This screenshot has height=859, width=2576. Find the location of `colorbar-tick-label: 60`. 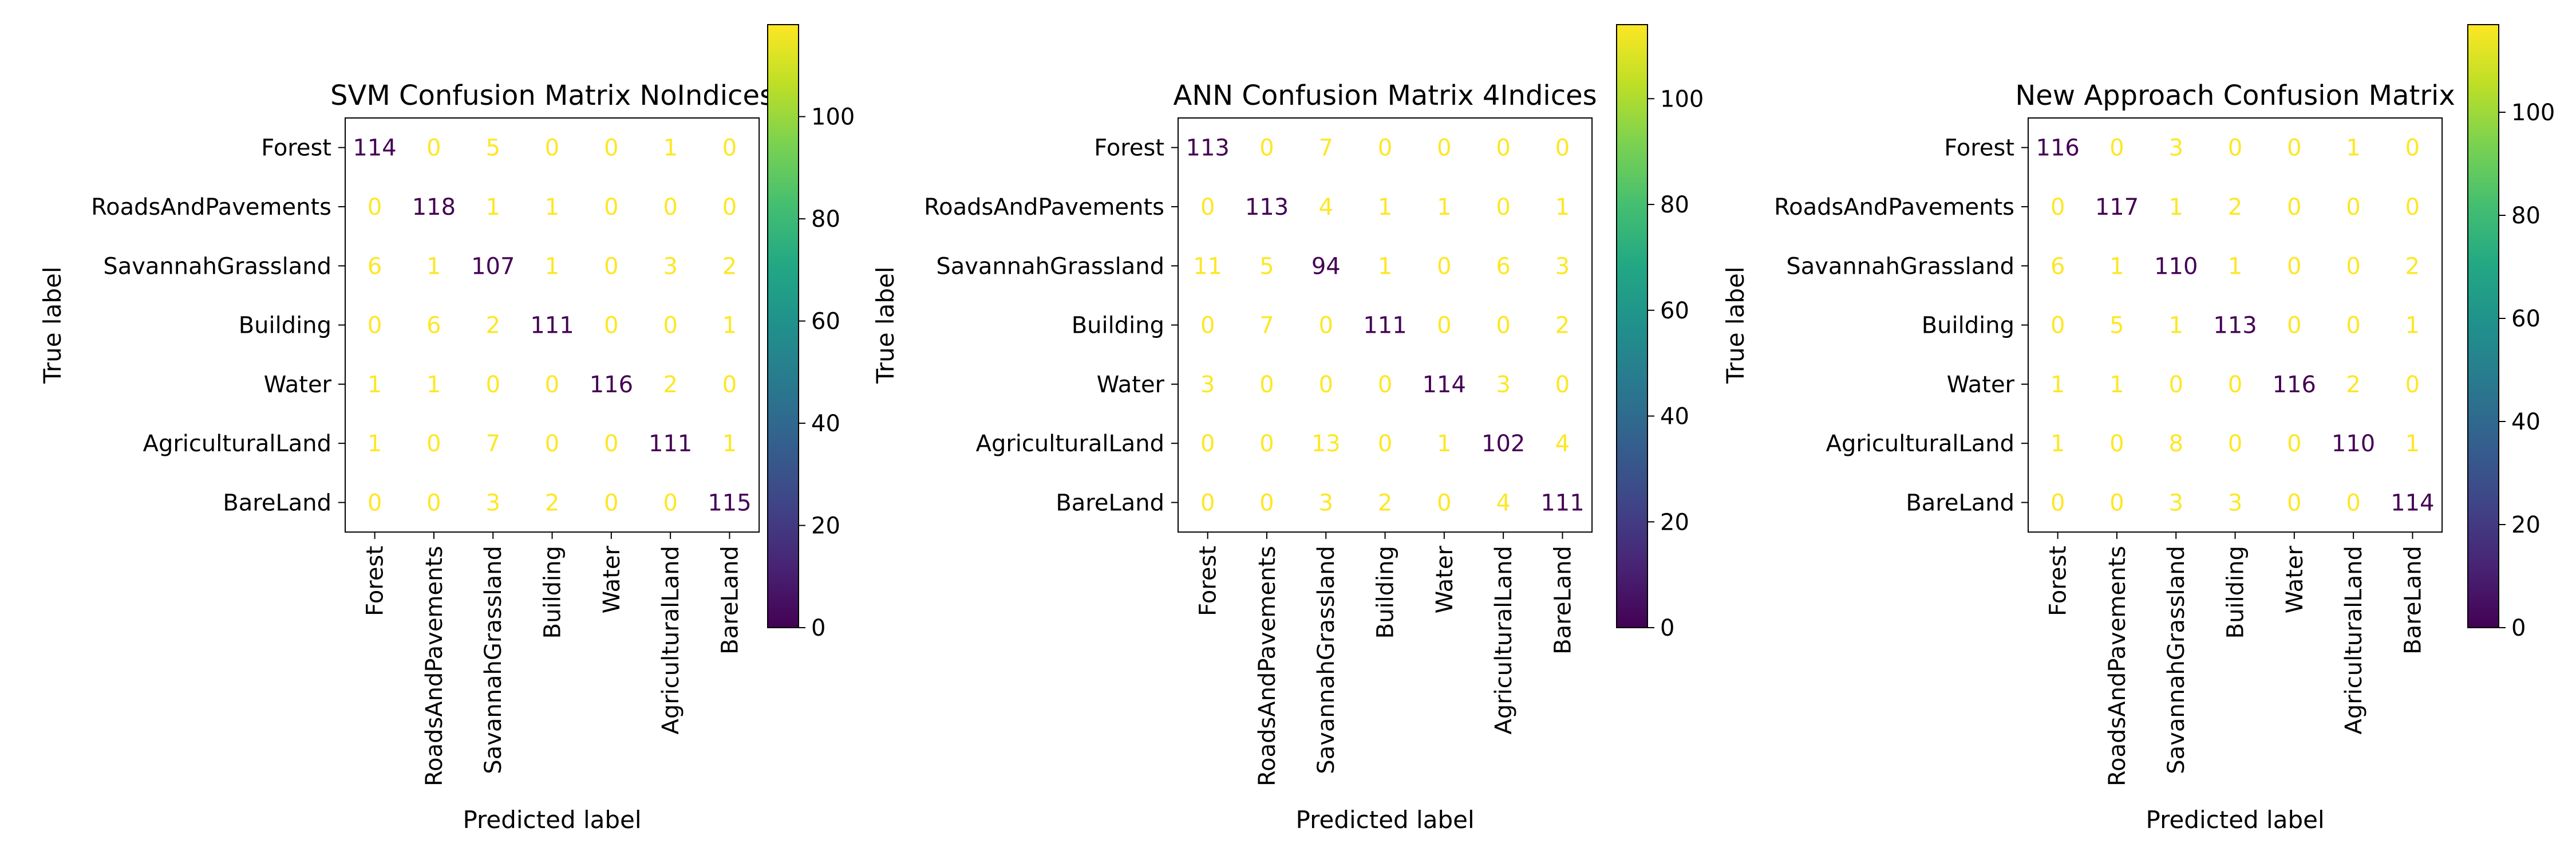

colorbar-tick-label: 60 is located at coordinates (1674, 311).